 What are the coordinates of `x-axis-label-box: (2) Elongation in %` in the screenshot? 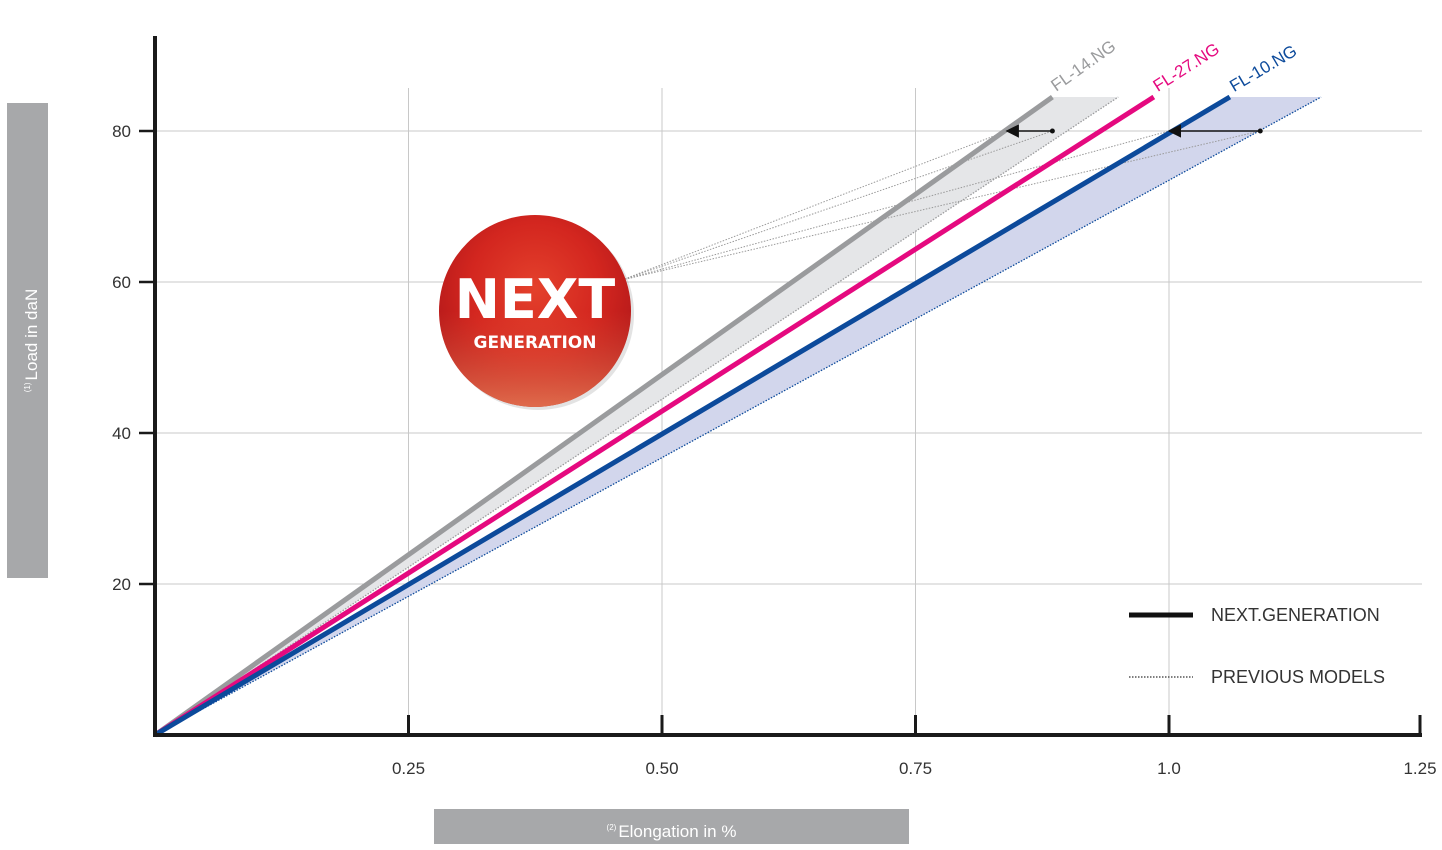 It's located at (671, 826).